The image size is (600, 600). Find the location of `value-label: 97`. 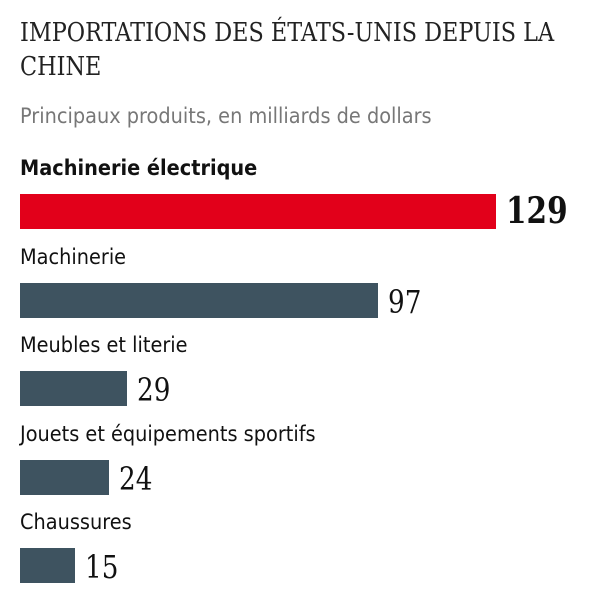

value-label: 97 is located at coordinates (404, 302).